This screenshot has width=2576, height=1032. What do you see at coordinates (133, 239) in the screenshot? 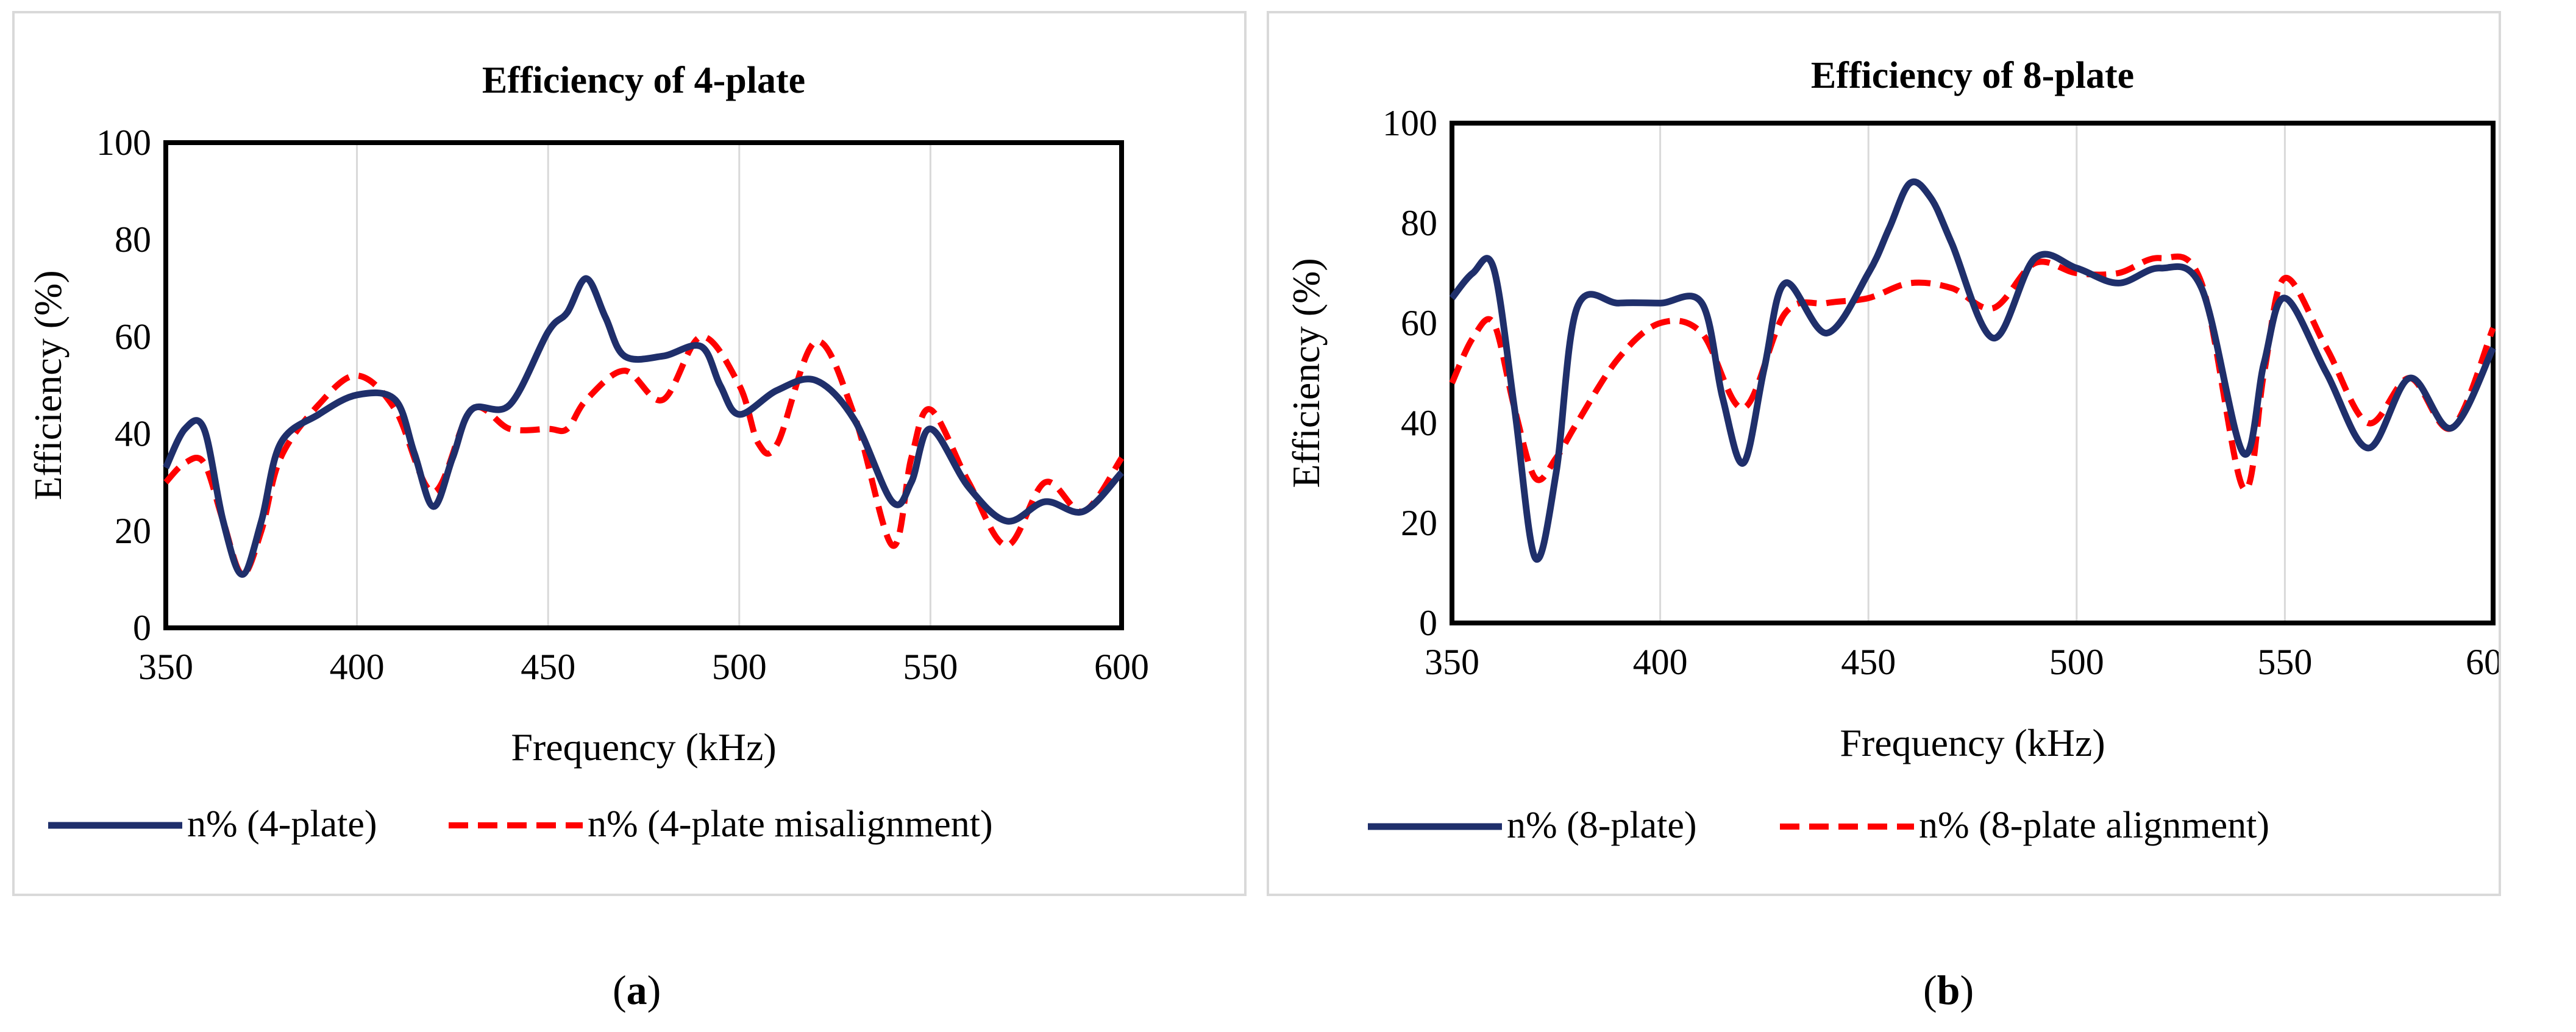
I see `chart0-y-tick-label: 80` at bounding box center [133, 239].